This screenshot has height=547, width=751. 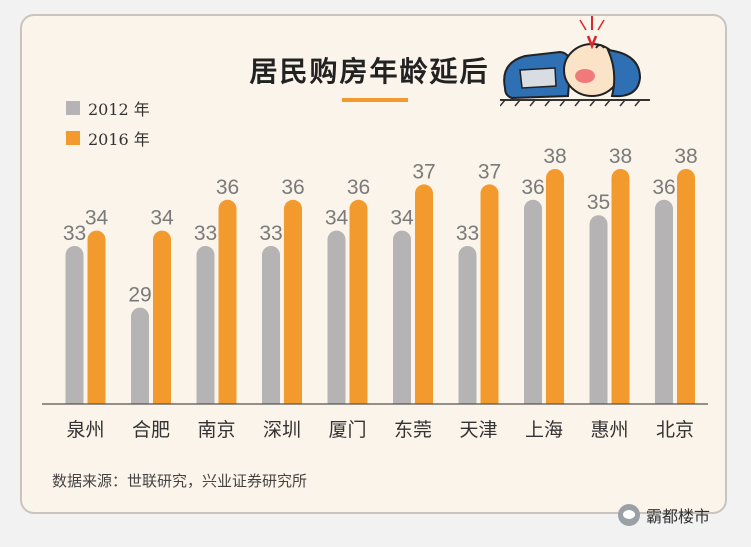 What do you see at coordinates (337, 218) in the screenshot?
I see `value-label-2012-4: 34` at bounding box center [337, 218].